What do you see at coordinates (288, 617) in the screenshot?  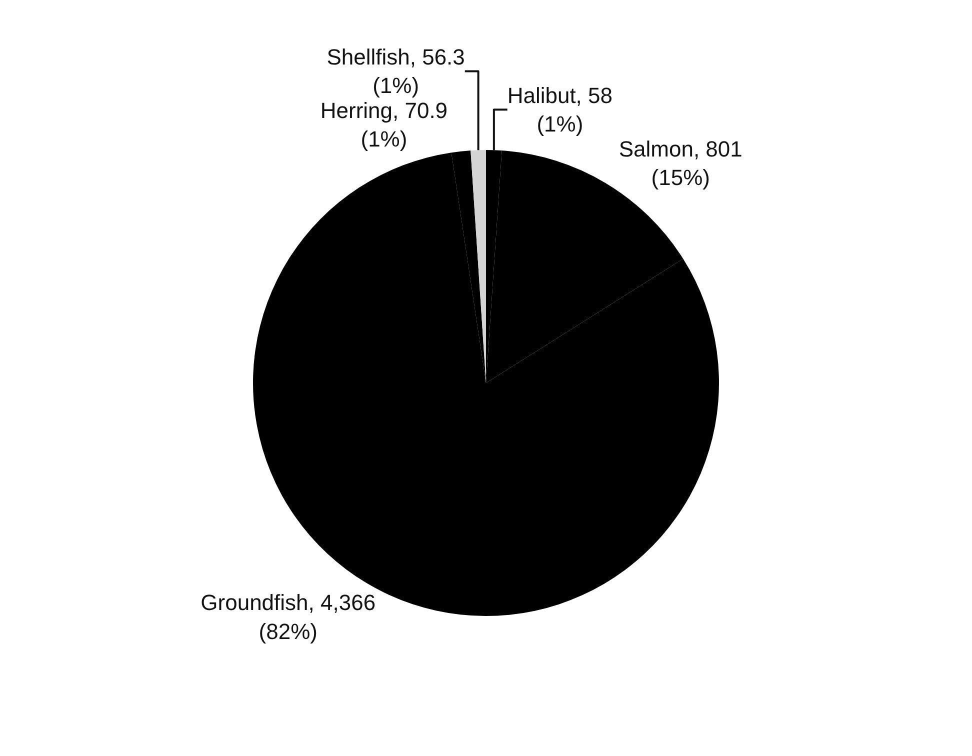 I see `slice-label: Groundfish, 4,366 (82%)` at bounding box center [288, 617].